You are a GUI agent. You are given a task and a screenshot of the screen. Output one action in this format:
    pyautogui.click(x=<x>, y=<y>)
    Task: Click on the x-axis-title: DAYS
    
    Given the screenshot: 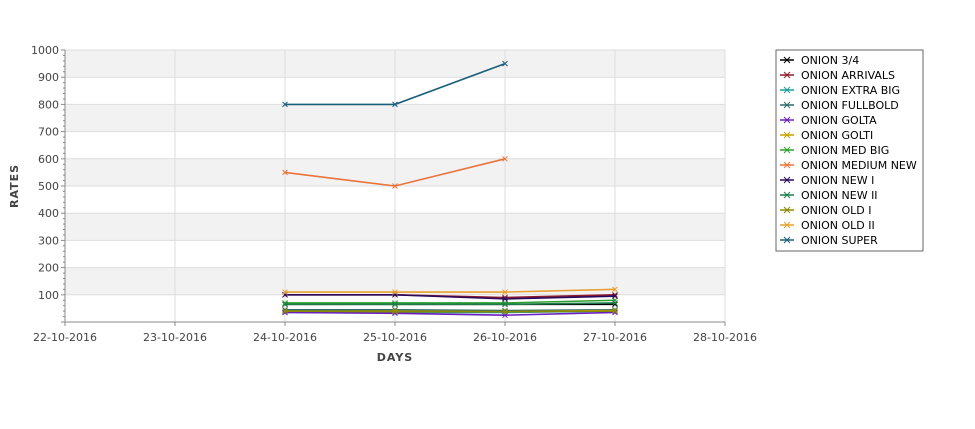 What is the action you would take?
    pyautogui.click(x=395, y=357)
    